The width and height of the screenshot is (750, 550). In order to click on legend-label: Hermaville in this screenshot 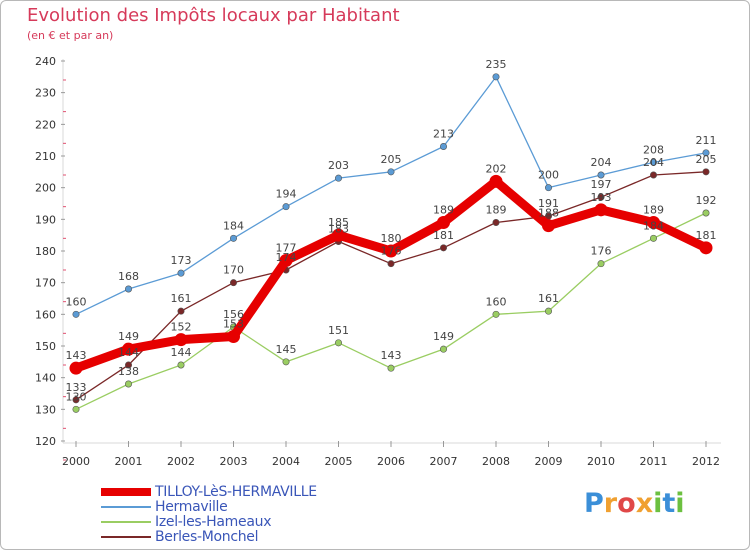, I will do `click(191, 507)`.